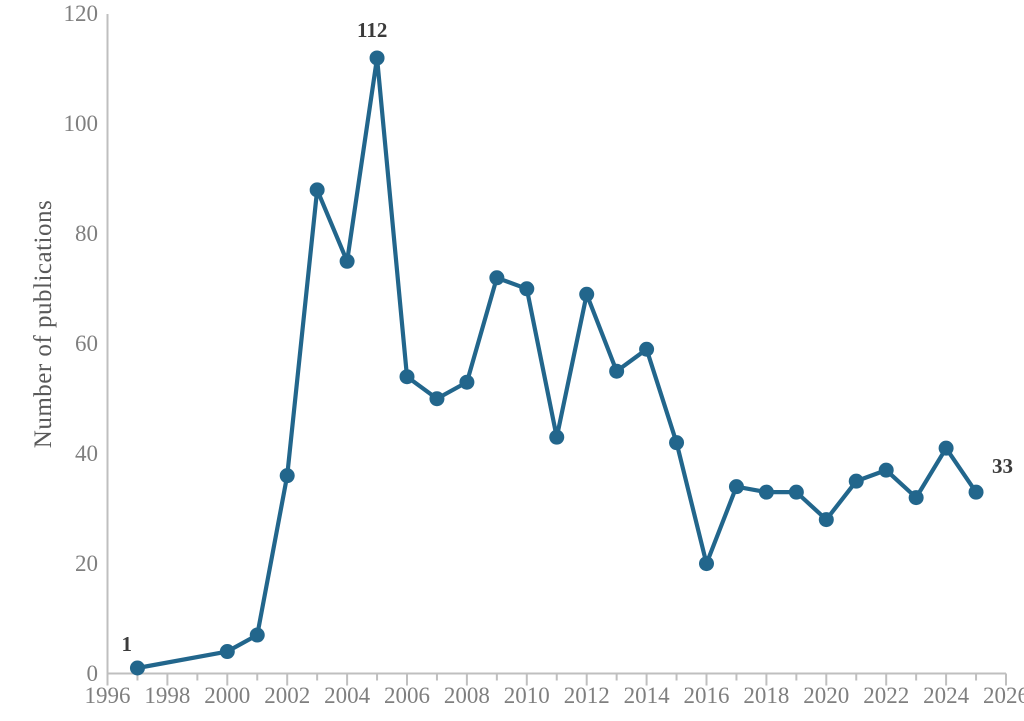 This screenshot has width=1024, height=721. Describe the element at coordinates (886, 695) in the screenshot. I see `x-axis-tick-label: 2022` at that location.